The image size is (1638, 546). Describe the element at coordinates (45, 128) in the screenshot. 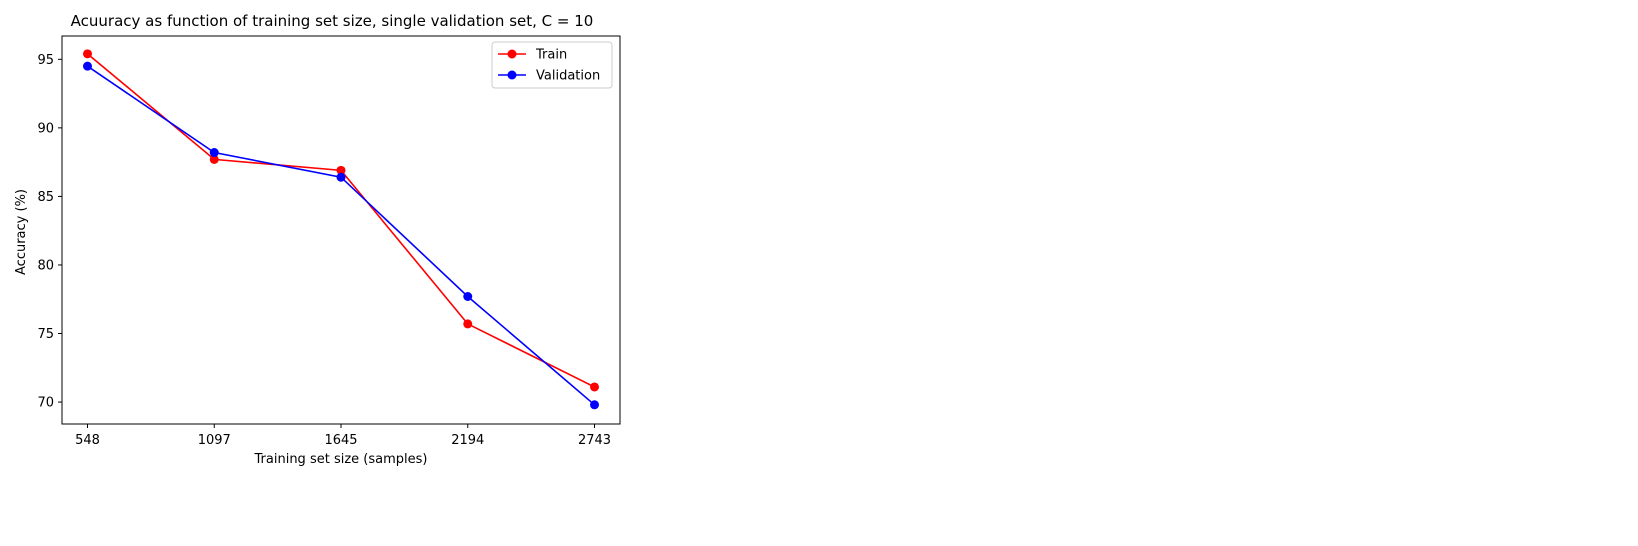

I see `y-tick-label: 90` at that location.